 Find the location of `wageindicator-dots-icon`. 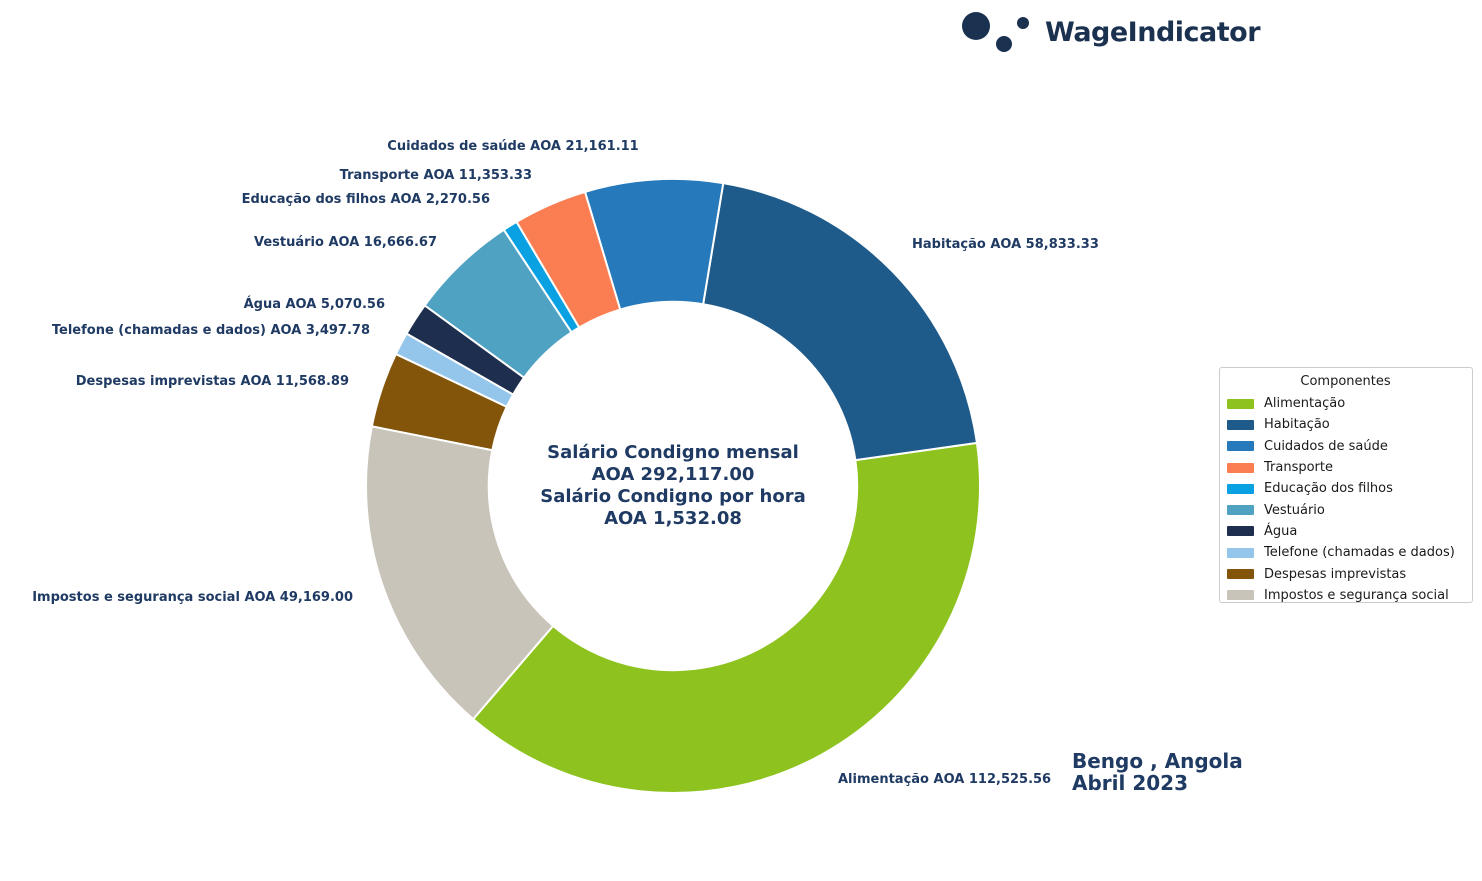

wageindicator-dots-icon is located at coordinates (995, 32).